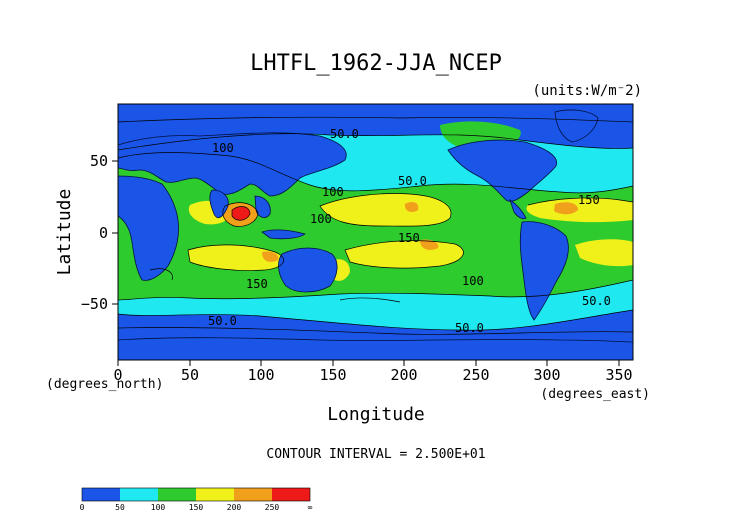  I want to click on land-indonesia, so click(283, 234).